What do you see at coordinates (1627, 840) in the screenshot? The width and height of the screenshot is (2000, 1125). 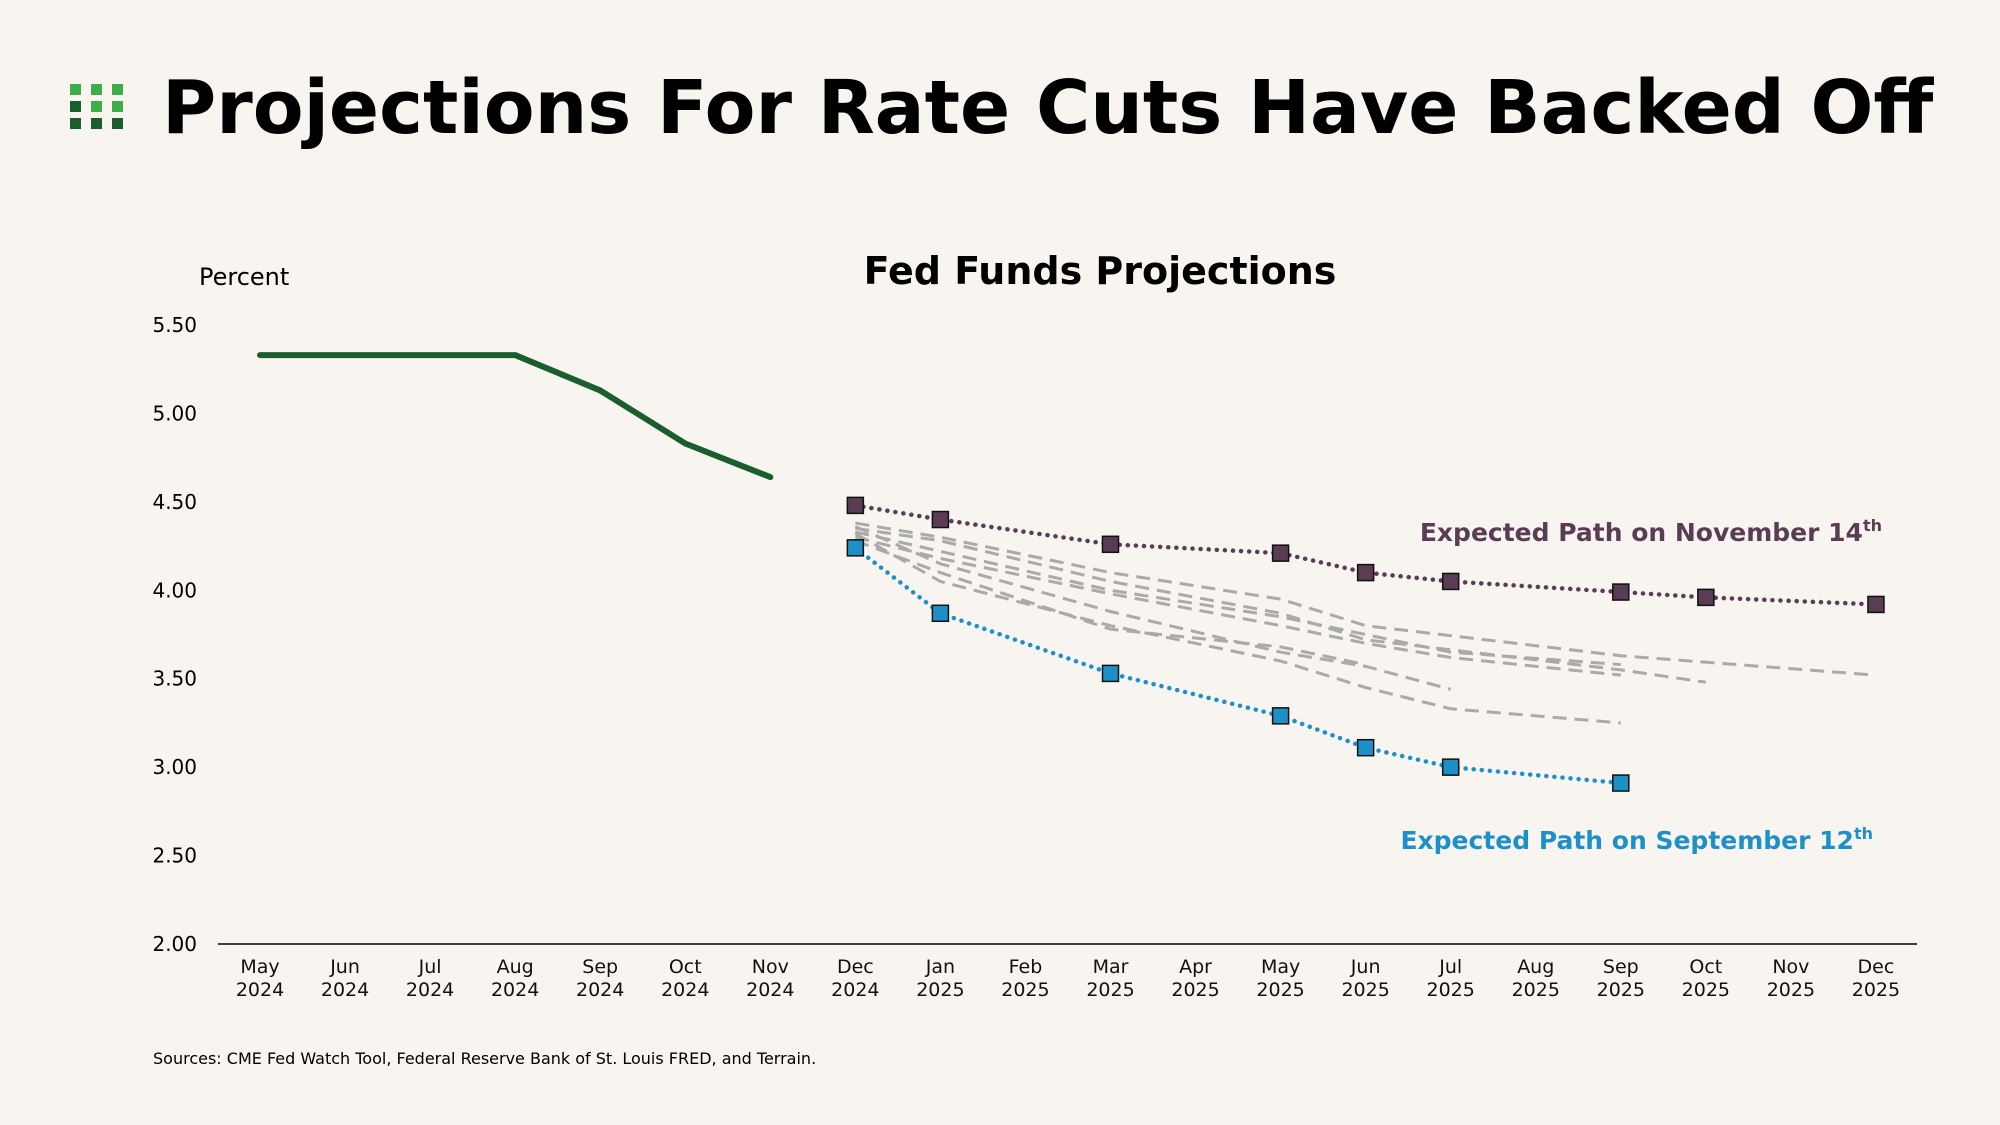 I see `annotation-text: Expected Path on September 12` at bounding box center [1627, 840].